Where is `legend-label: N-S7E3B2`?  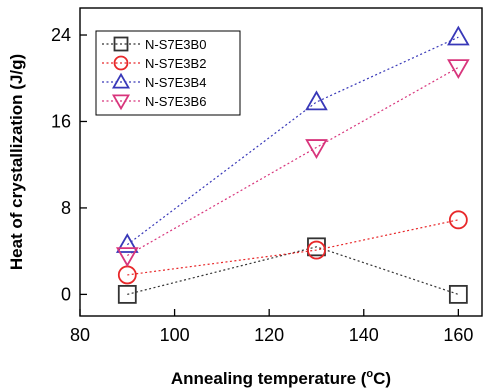 legend-label: N-S7E3B2 is located at coordinates (175, 63).